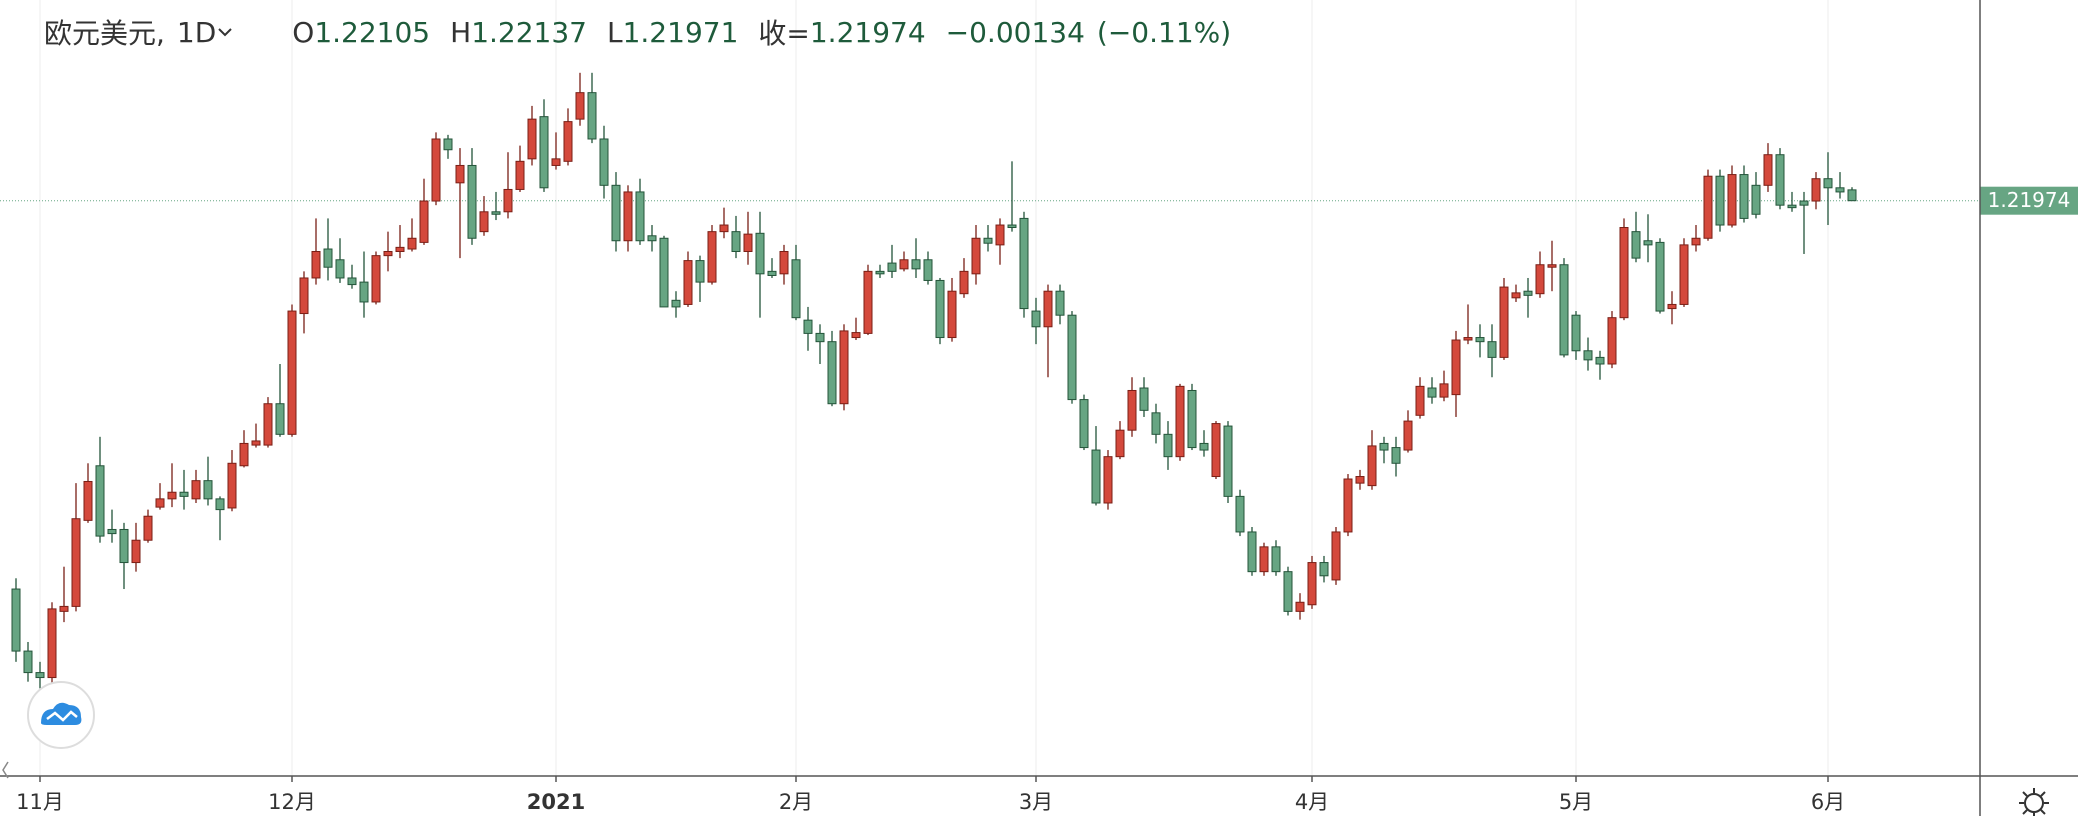 This screenshot has width=2078, height=816. What do you see at coordinates (5, 770) in the screenshot?
I see `scroll-left` at bounding box center [5, 770].